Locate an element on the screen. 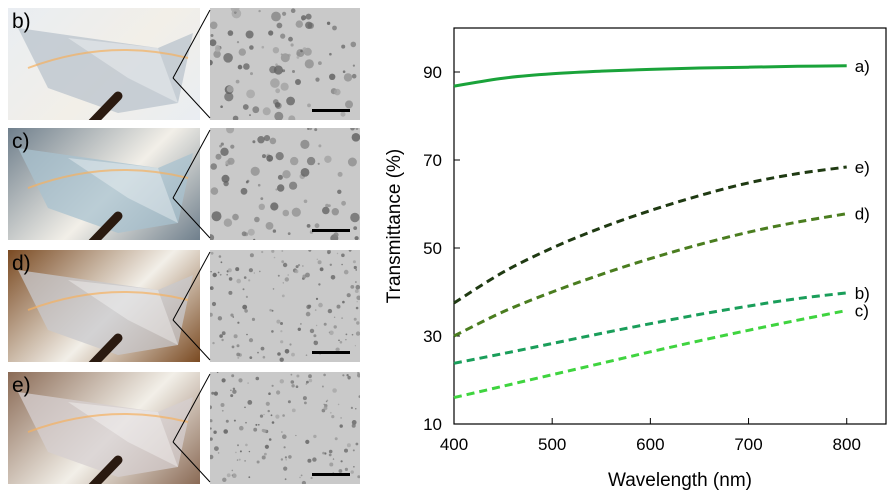  y-tick-label: 10 is located at coordinates (432, 424).